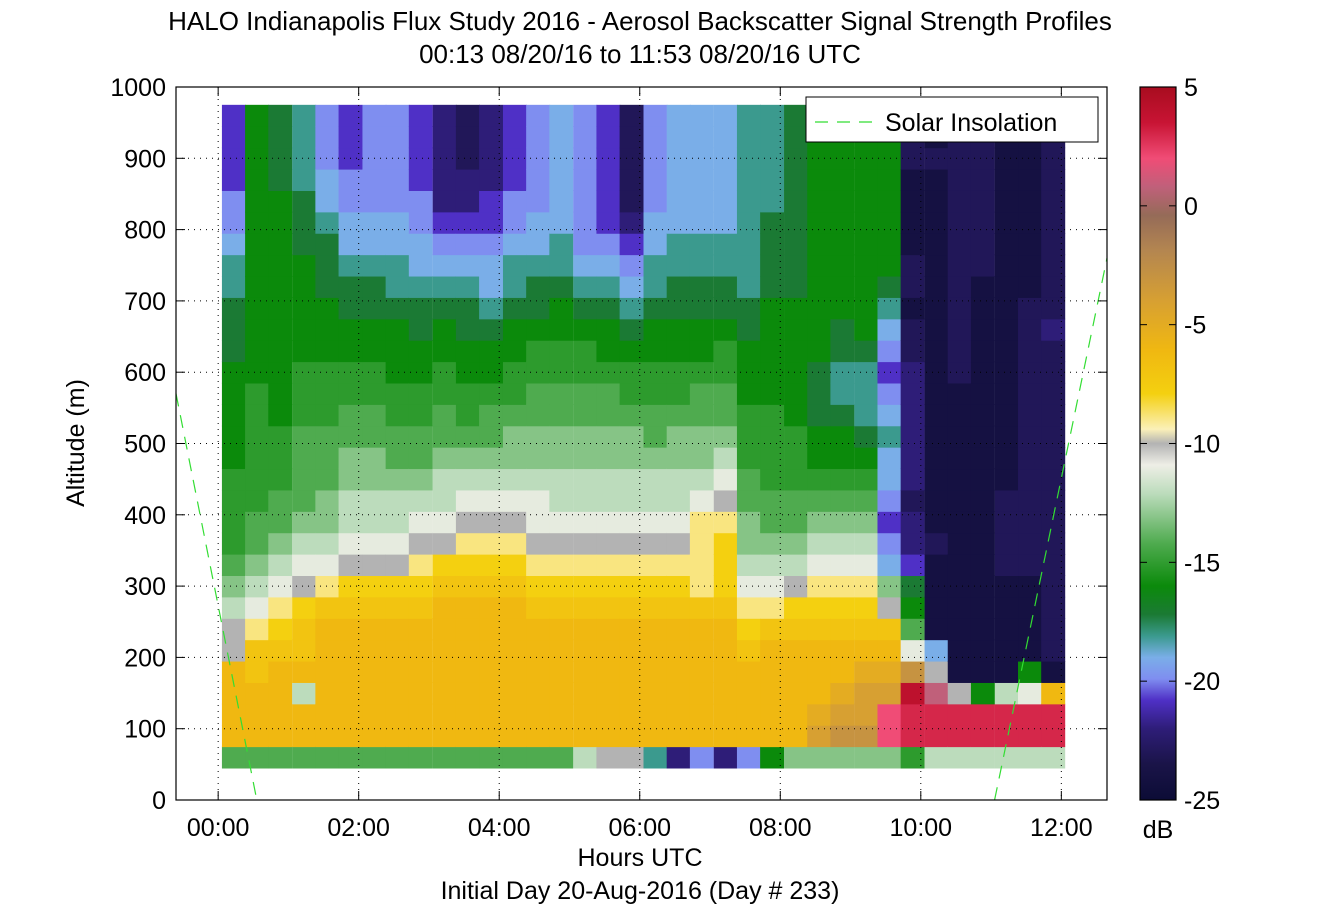 The width and height of the screenshot is (1343, 911). Describe the element at coordinates (76, 443) in the screenshot. I see `y-axis-label: Altitude (m)` at that location.